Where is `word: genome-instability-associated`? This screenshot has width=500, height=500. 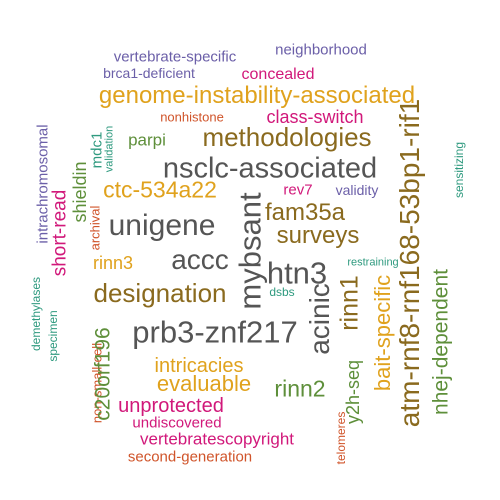 word: genome-instability-associated is located at coordinates (257, 95).